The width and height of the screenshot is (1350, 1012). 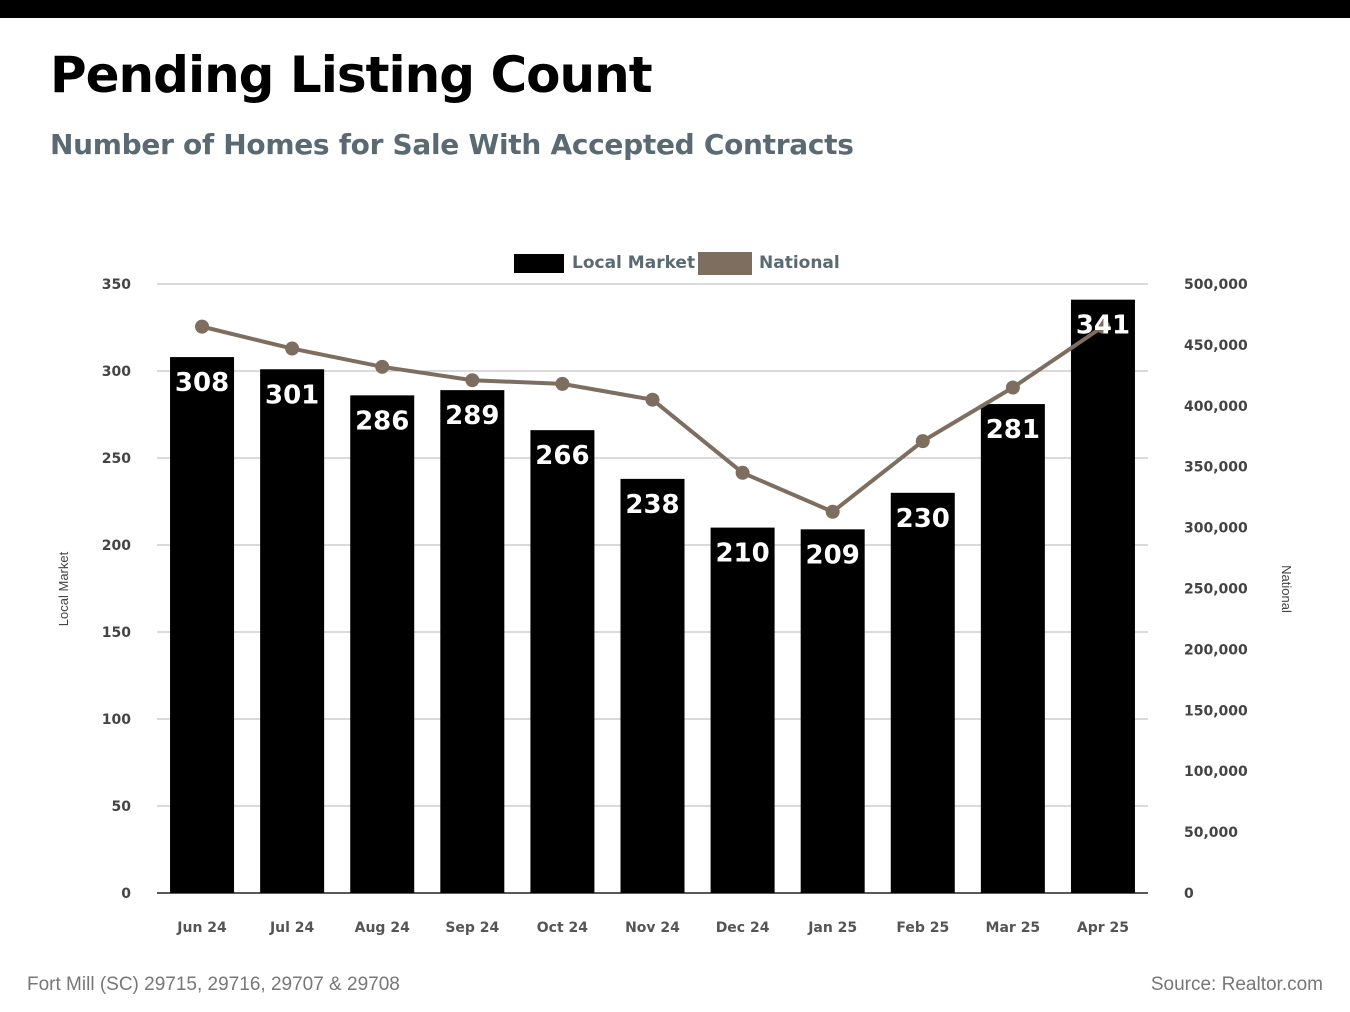 What do you see at coordinates (292, 395) in the screenshot?
I see `bar-data-label: 301` at bounding box center [292, 395].